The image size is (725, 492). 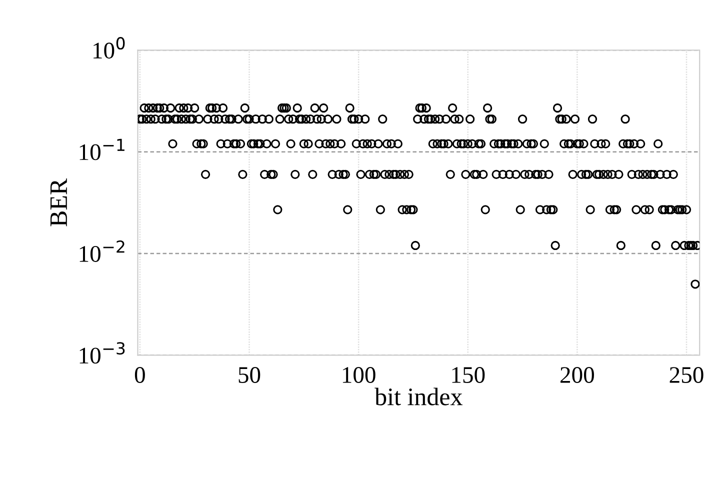 I want to click on x-tick-label: 250, so click(x=687, y=375).